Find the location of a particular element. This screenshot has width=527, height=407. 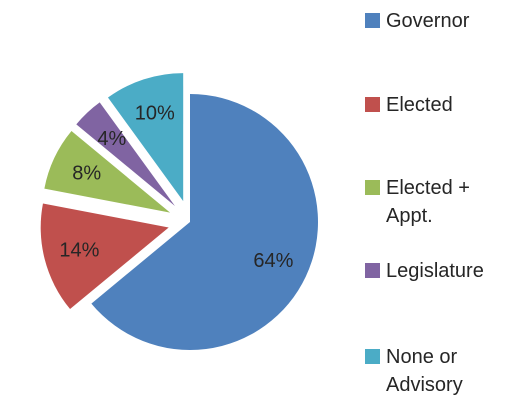

legend-swatch-elected-appt is located at coordinates (372, 187).